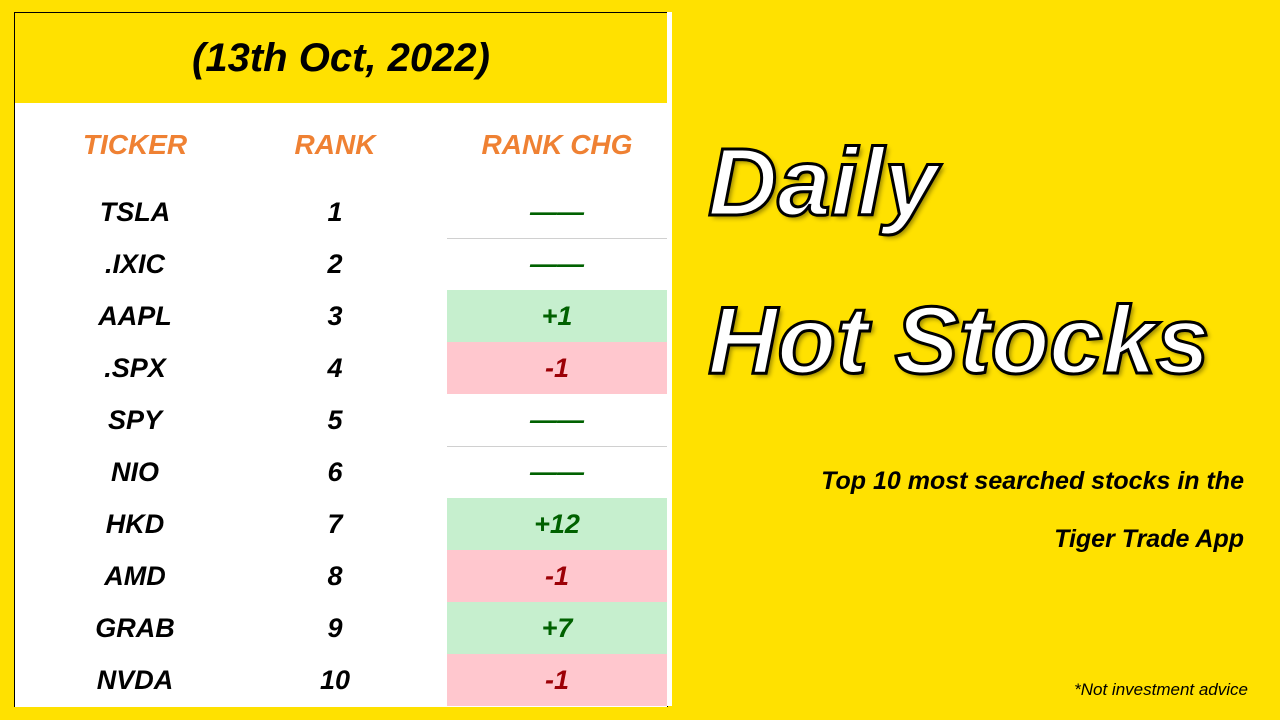  I want to click on rank-cell: 9, so click(335, 628).